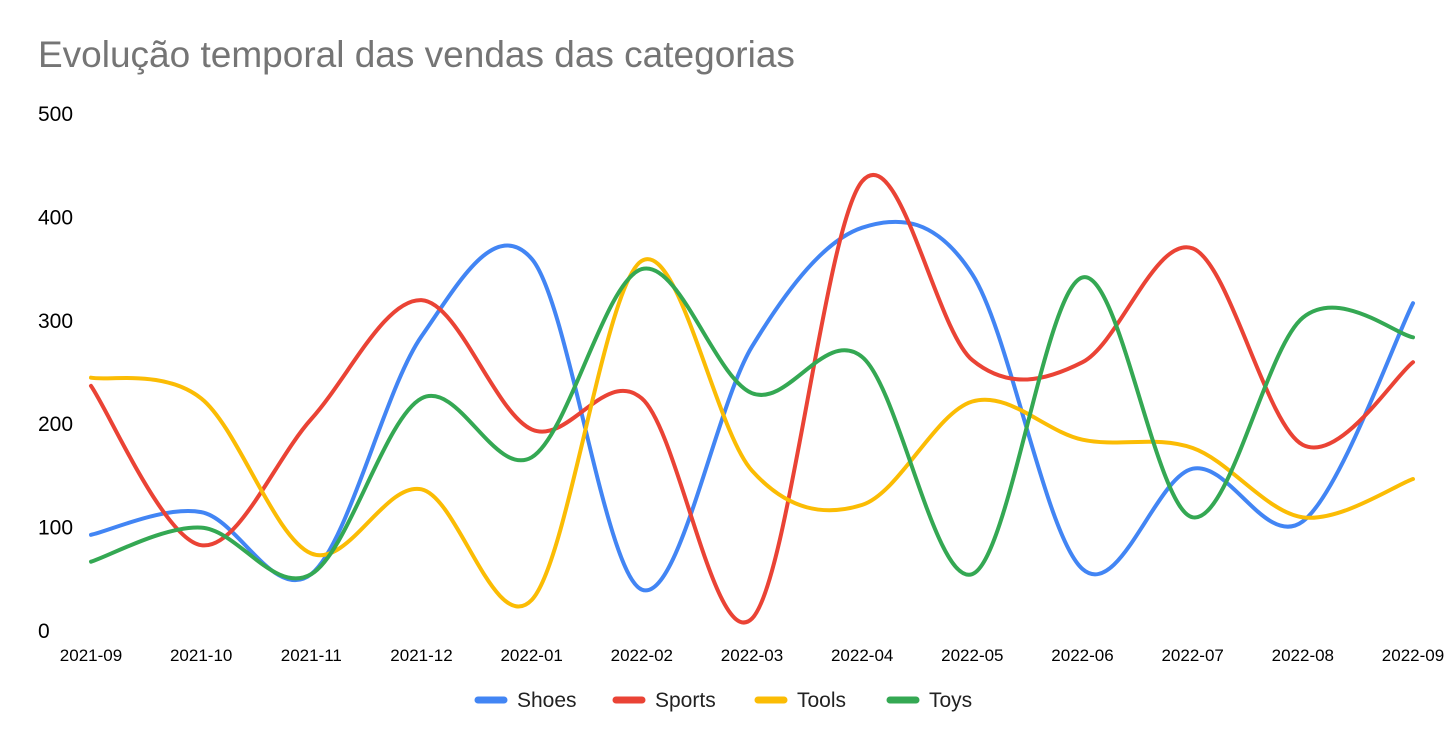 Image resolution: width=1452 pixels, height=750 pixels. What do you see at coordinates (1413, 655) in the screenshot?
I see `x-tick-label: 2022-09` at bounding box center [1413, 655].